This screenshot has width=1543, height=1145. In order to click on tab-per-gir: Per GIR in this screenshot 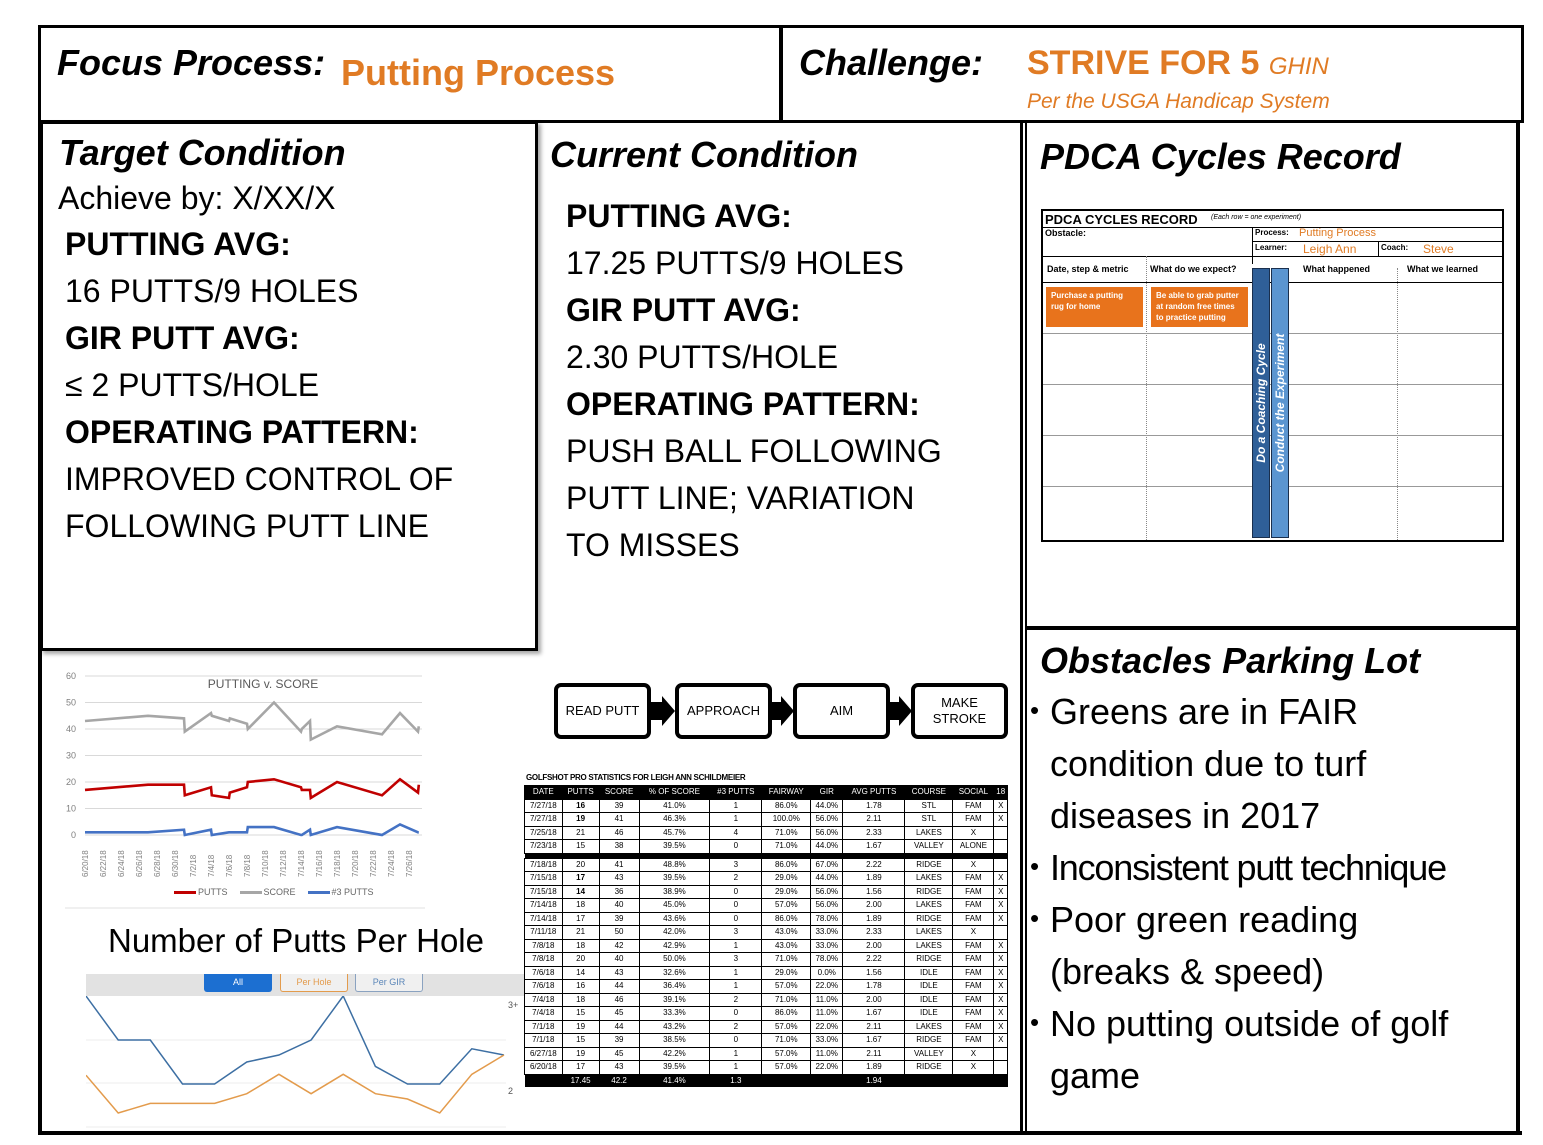, I will do `click(389, 983)`.